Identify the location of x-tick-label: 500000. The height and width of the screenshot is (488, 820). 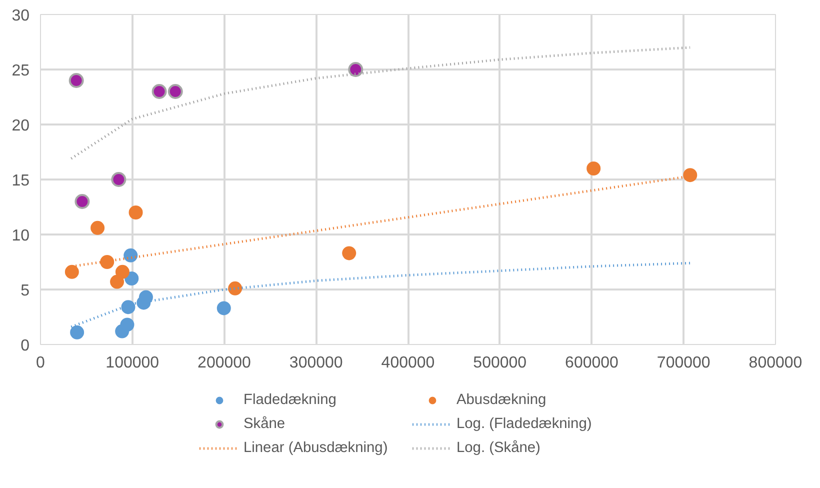
(500, 363).